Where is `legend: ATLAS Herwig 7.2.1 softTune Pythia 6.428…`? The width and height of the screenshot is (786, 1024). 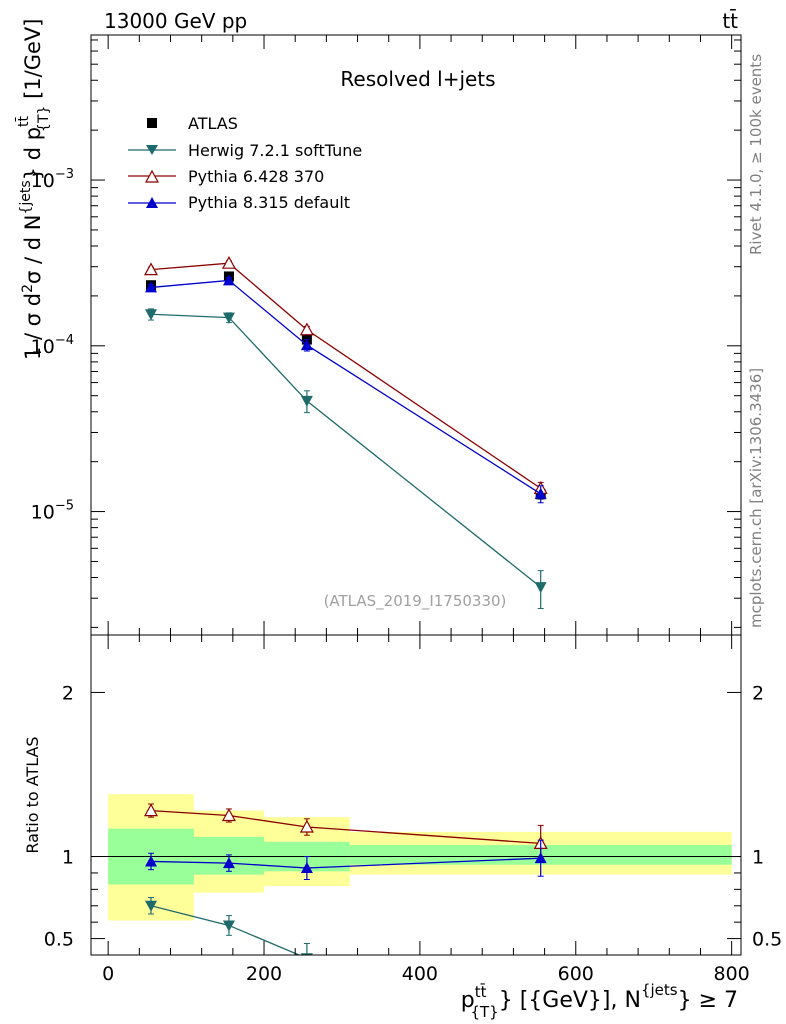
legend: ATLAS Herwig 7.2.1 softTune Pythia 6.428… is located at coordinates (245, 163).